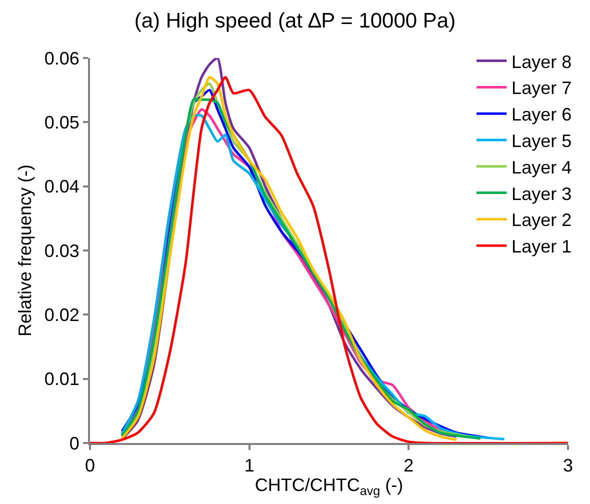 The width and height of the screenshot is (590, 504). What do you see at coordinates (62, 58) in the screenshot?
I see `y-tick-label: 0.06` at bounding box center [62, 58].